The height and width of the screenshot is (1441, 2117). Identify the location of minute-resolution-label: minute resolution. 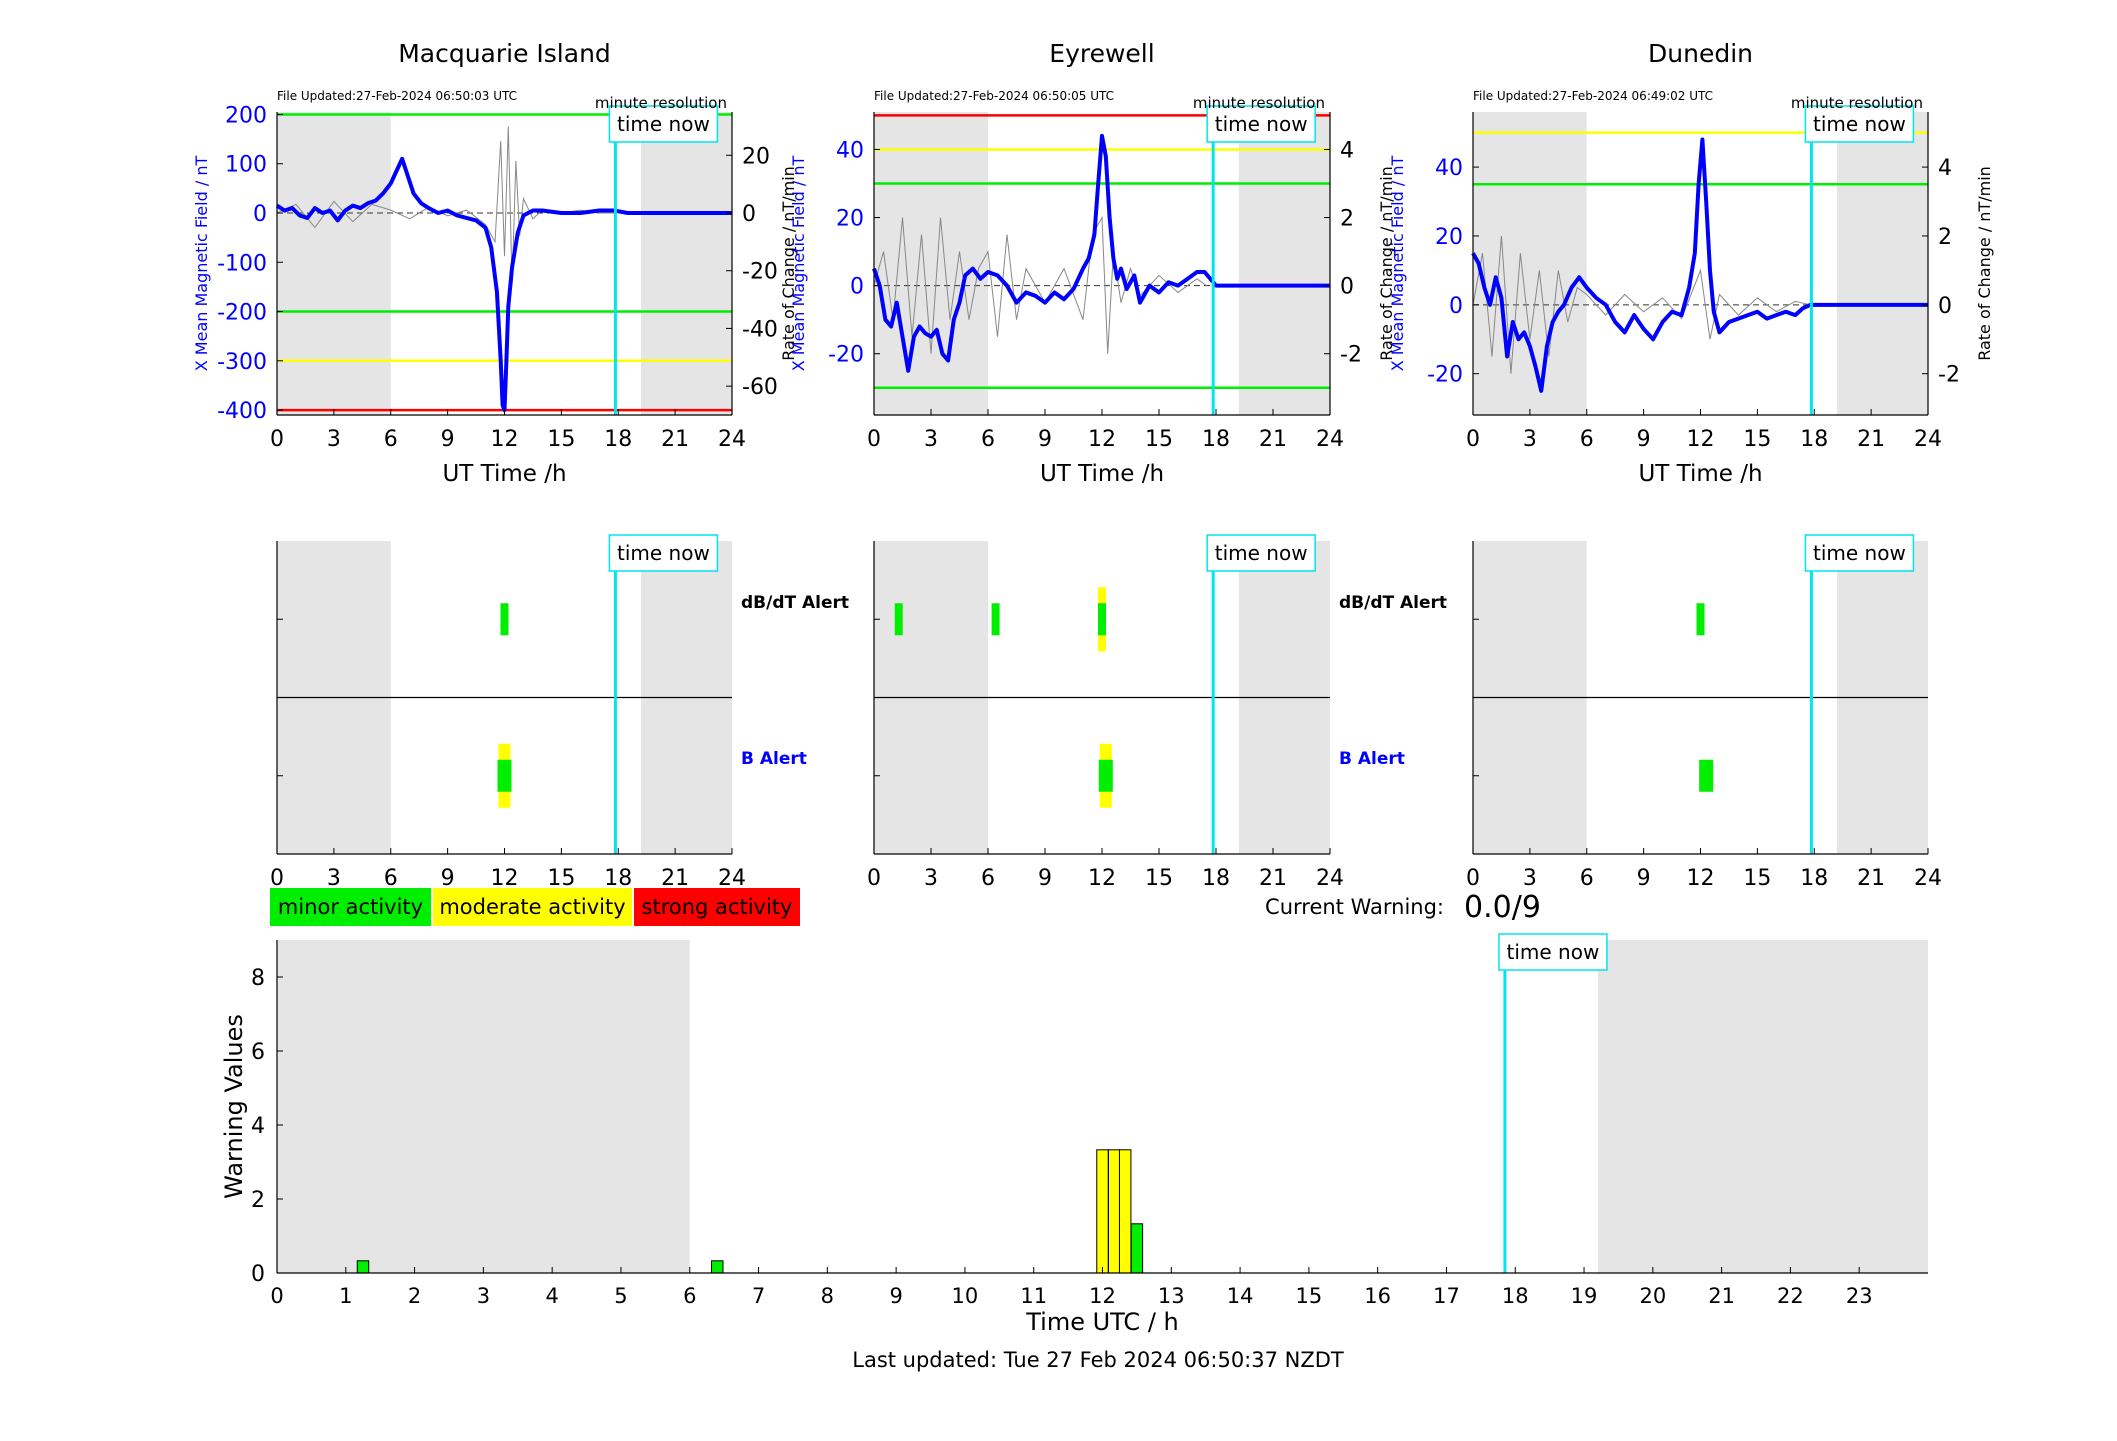
(1259, 103).